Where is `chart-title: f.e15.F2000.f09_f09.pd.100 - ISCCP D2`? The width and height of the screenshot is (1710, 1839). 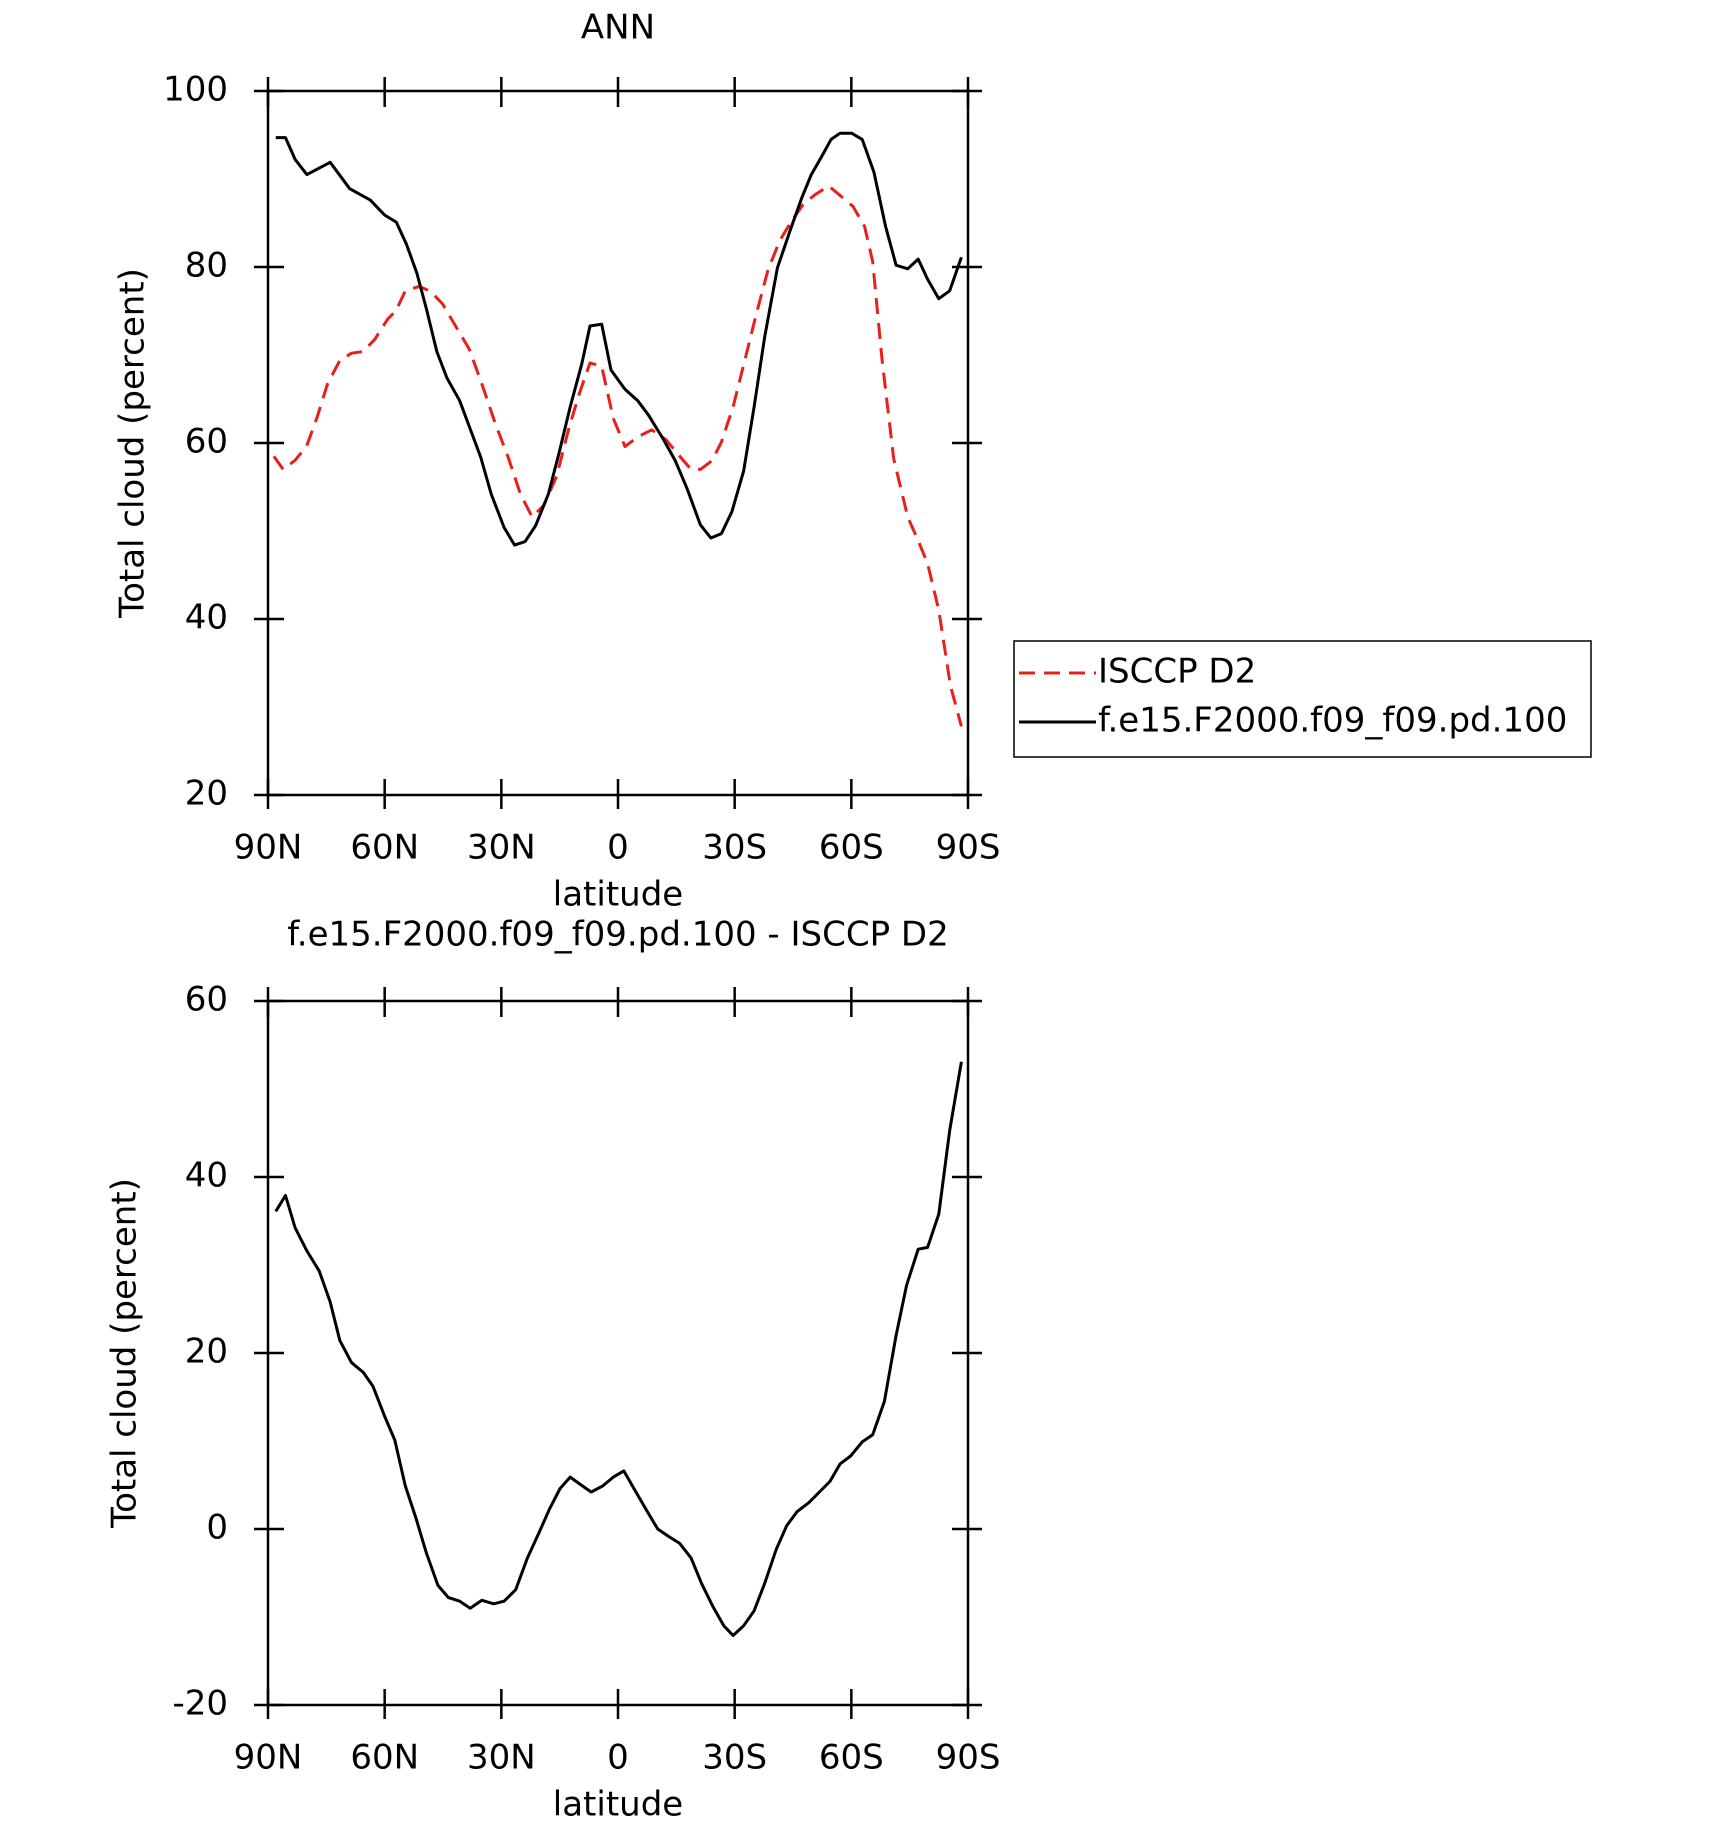 chart-title: f.e15.F2000.f09_f09.pd.100 - ISCCP D2 is located at coordinates (617, 935).